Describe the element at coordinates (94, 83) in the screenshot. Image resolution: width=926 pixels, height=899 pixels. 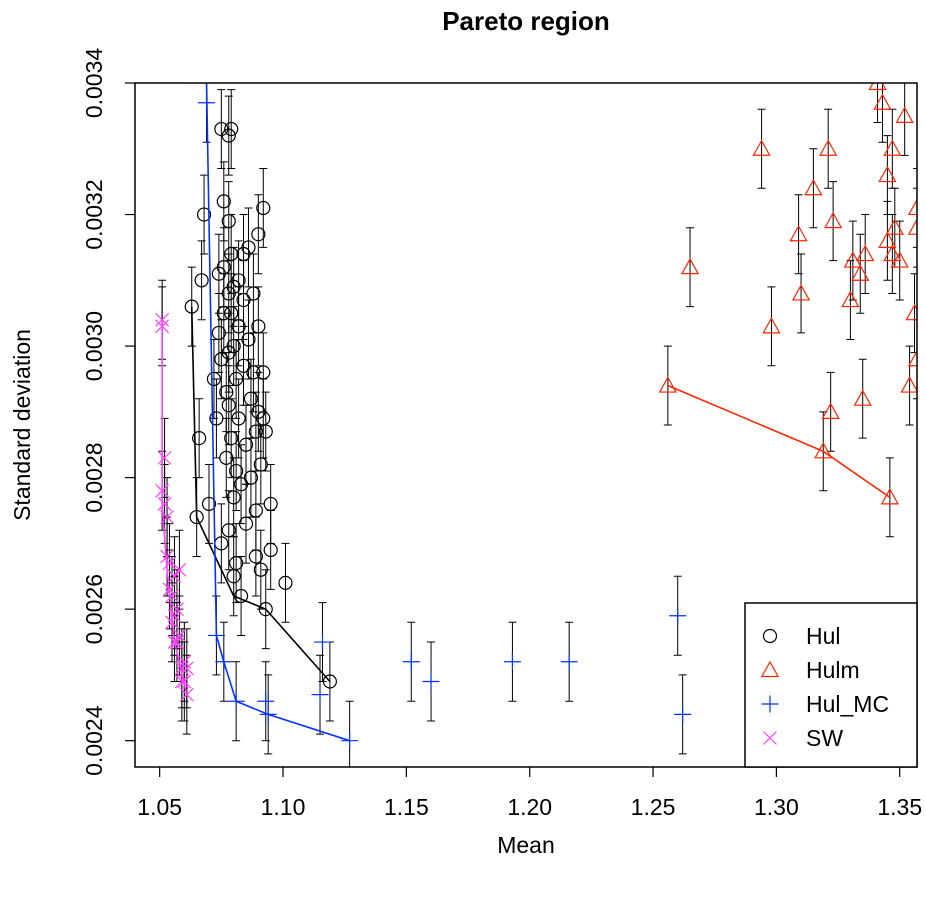
I see `y-tick-label: 0.0034` at that location.